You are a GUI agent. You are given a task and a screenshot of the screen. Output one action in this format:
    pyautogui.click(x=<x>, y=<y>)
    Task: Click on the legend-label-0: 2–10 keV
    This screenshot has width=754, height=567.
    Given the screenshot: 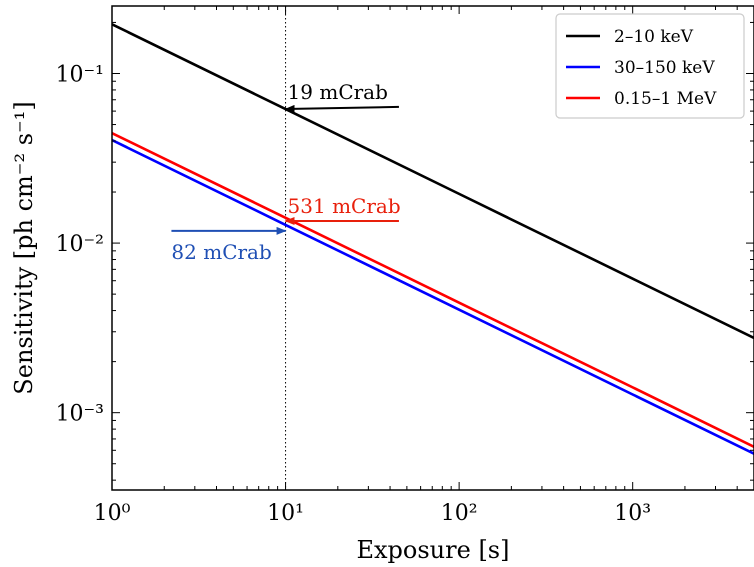 What is the action you would take?
    pyautogui.click(x=654, y=37)
    